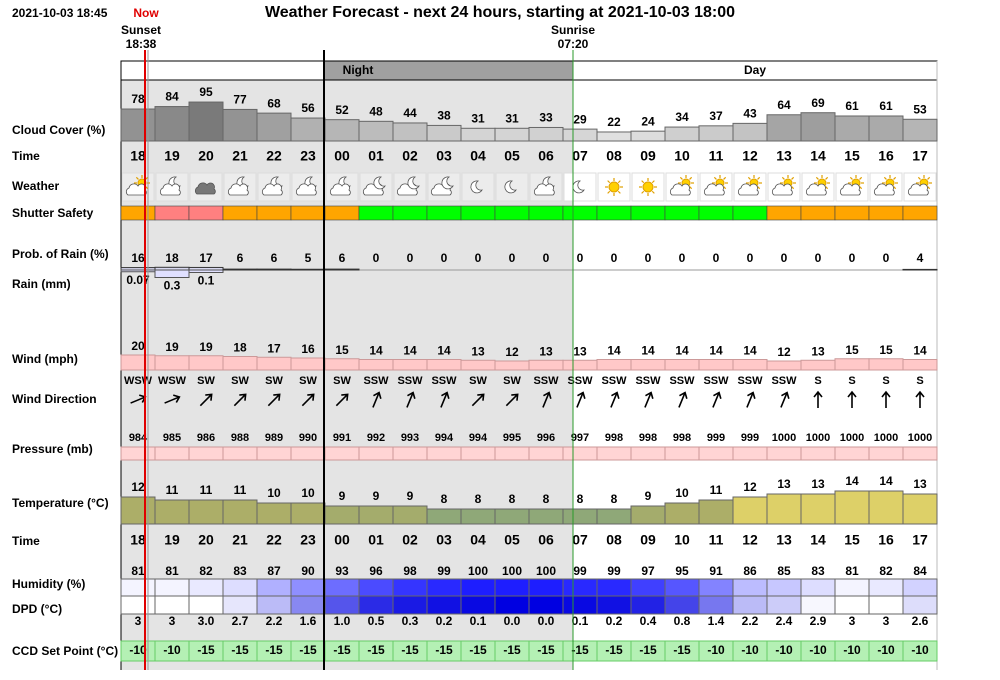 This screenshot has width=1000, height=680. What do you see at coordinates (60, 254) in the screenshot?
I see `row-label: Prob. of Rain (%)` at bounding box center [60, 254].